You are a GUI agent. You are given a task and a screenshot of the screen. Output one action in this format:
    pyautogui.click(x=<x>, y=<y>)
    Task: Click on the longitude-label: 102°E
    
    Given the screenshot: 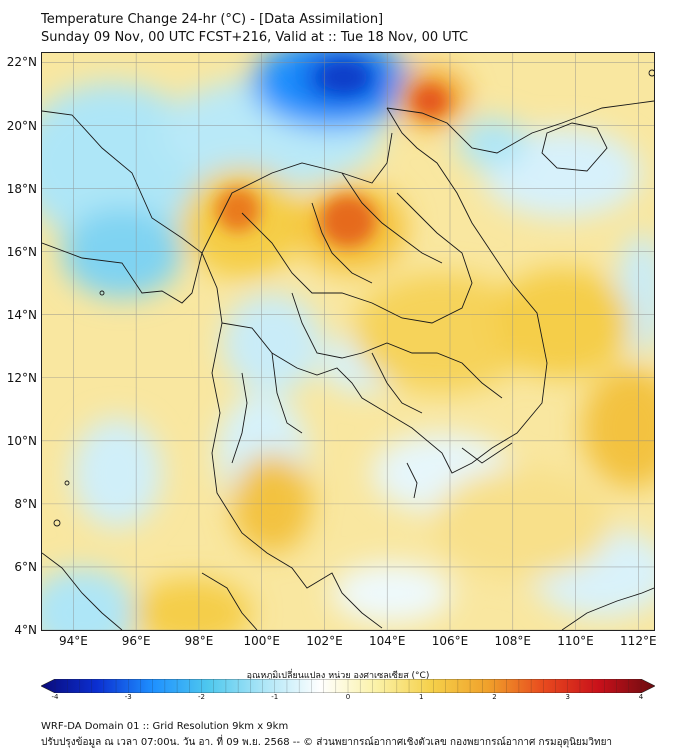 What is the action you would take?
    pyautogui.click(x=324, y=641)
    